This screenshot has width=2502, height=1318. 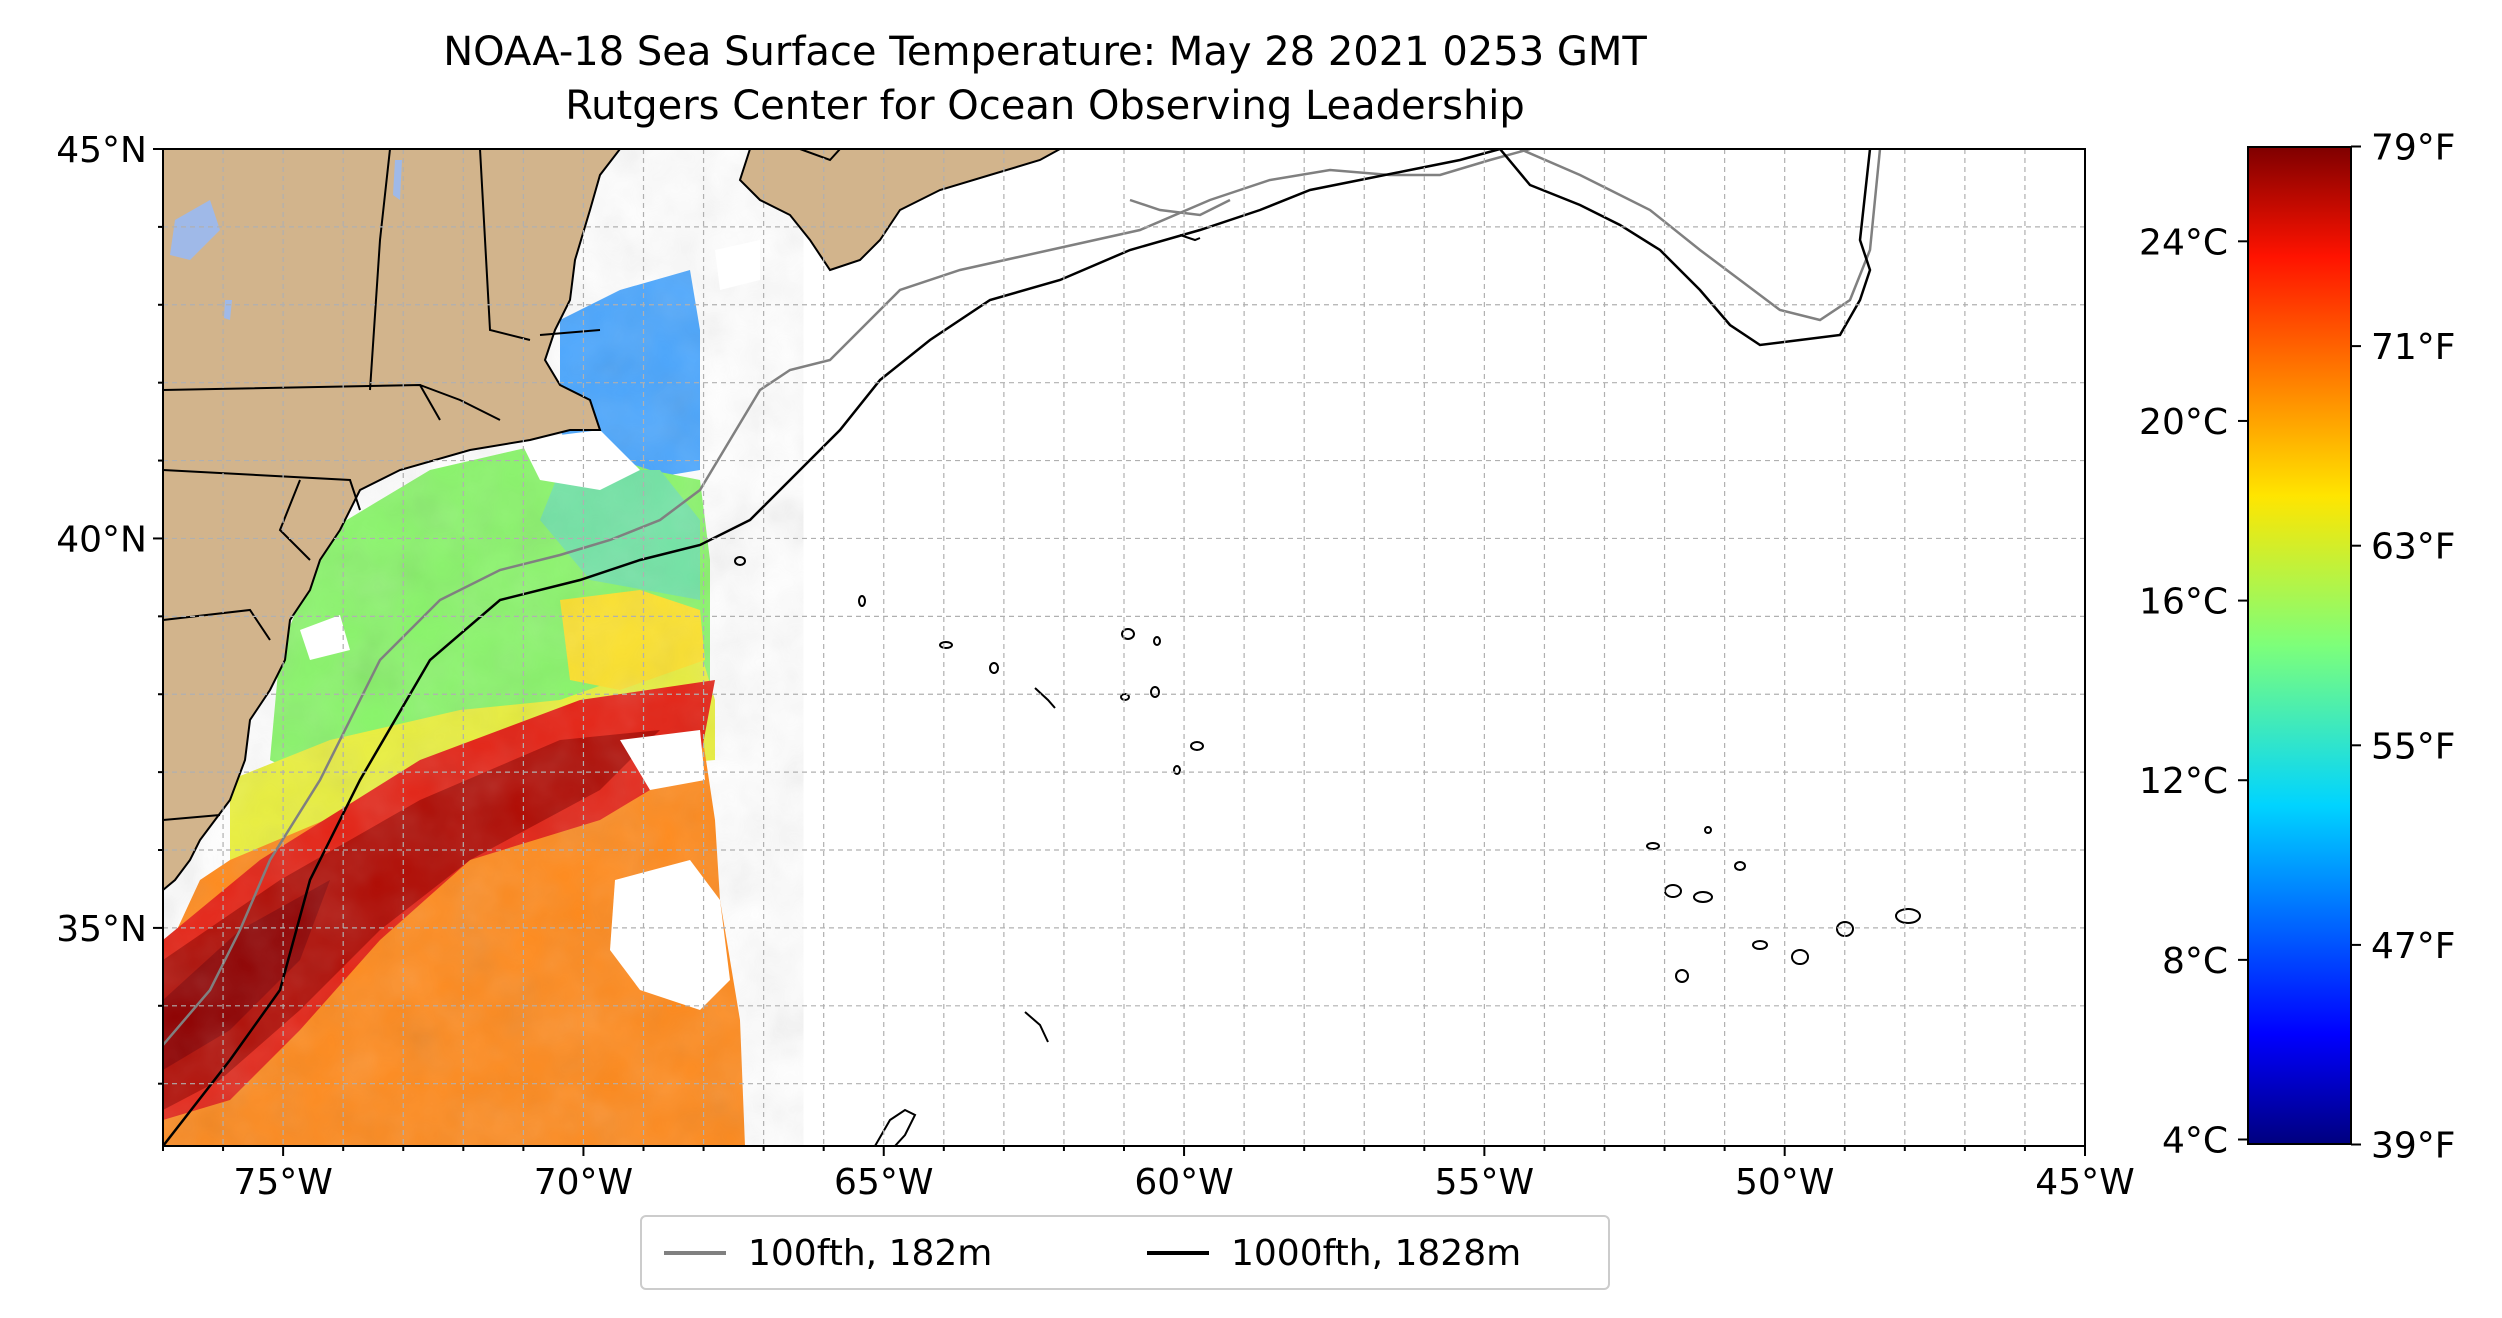 I want to click on celsius-tick-label: 20°C, so click(x=2183, y=422).